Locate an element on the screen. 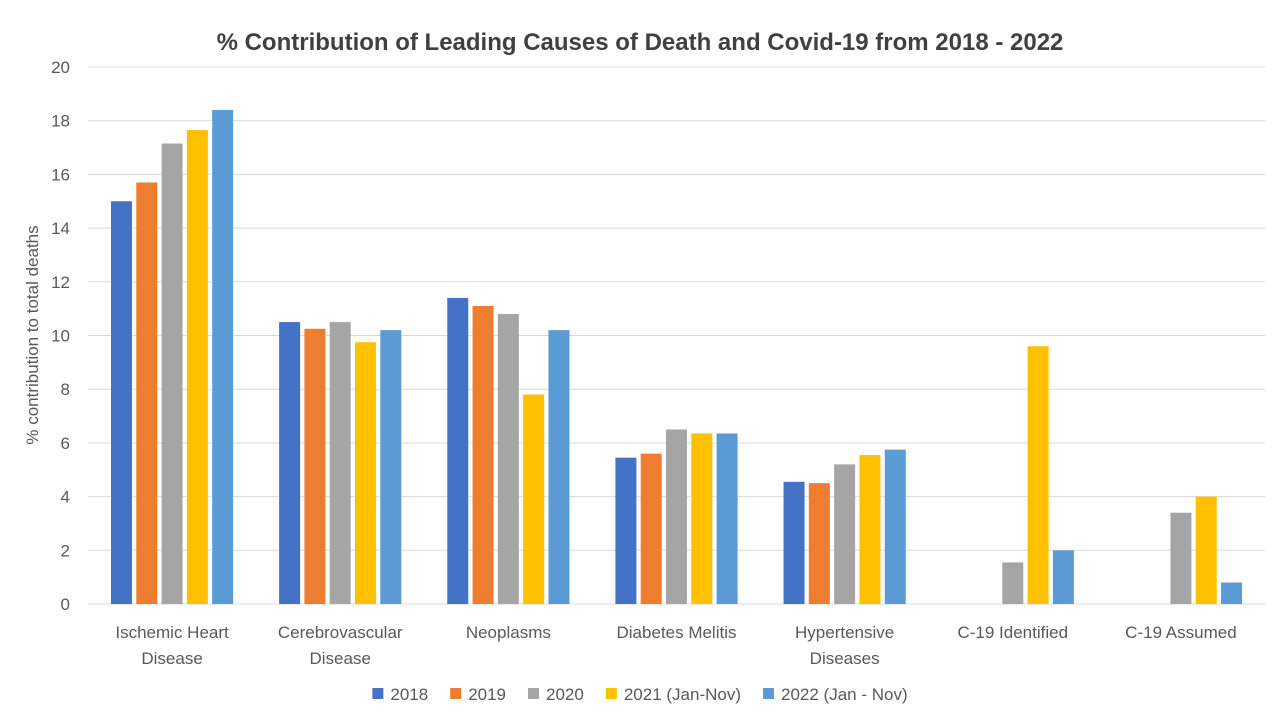 The width and height of the screenshot is (1280, 720). bar-2022-jan-nov--5 is located at coordinates (1063, 577).